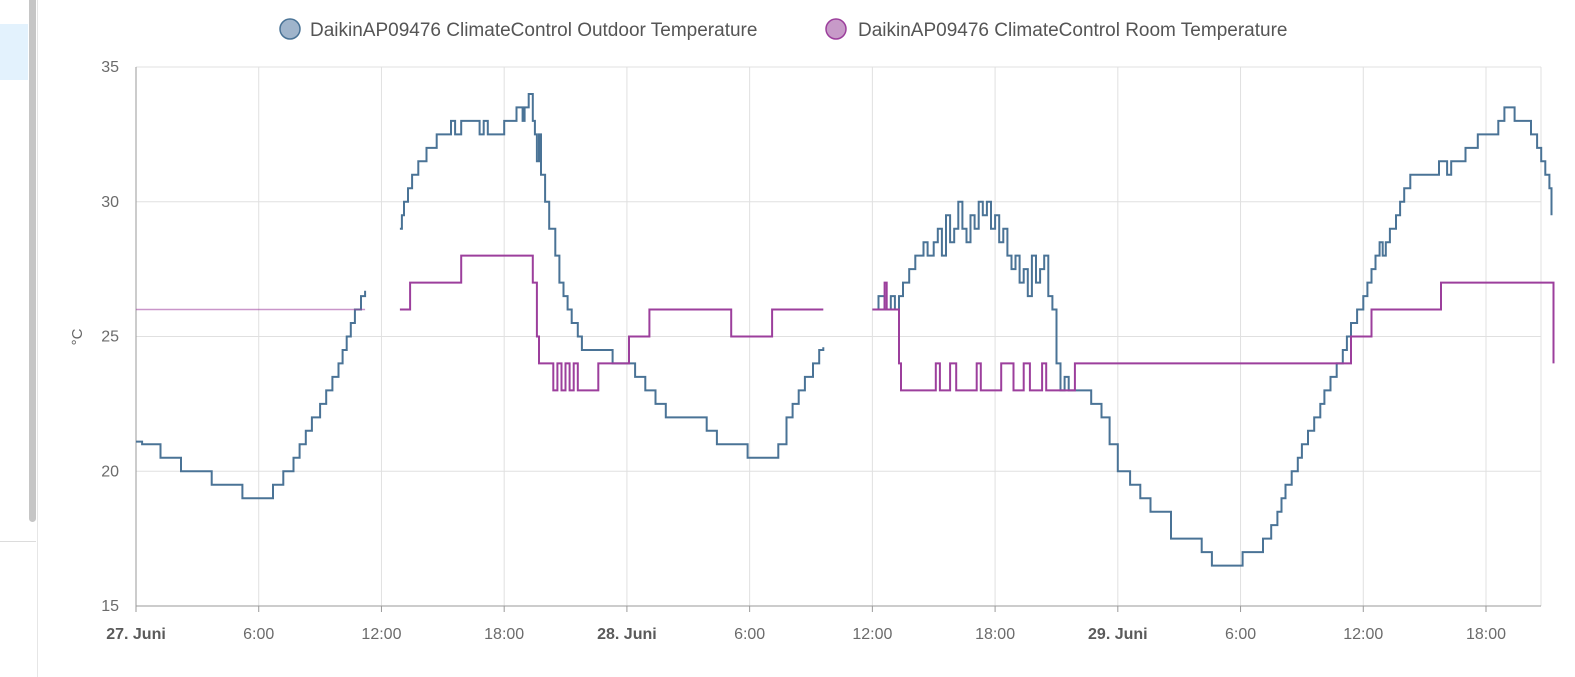 This screenshot has width=1575, height=677. I want to click on x-tick-label: 27. Juni, so click(136, 634).